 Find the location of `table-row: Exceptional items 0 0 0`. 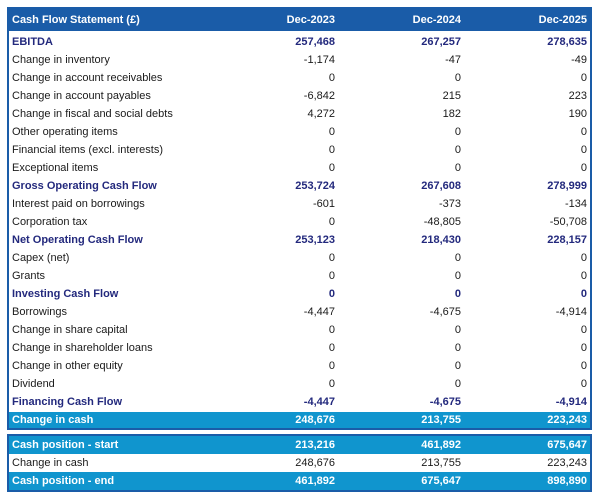

table-row: Exceptional items 0 0 0 is located at coordinates (299, 168).